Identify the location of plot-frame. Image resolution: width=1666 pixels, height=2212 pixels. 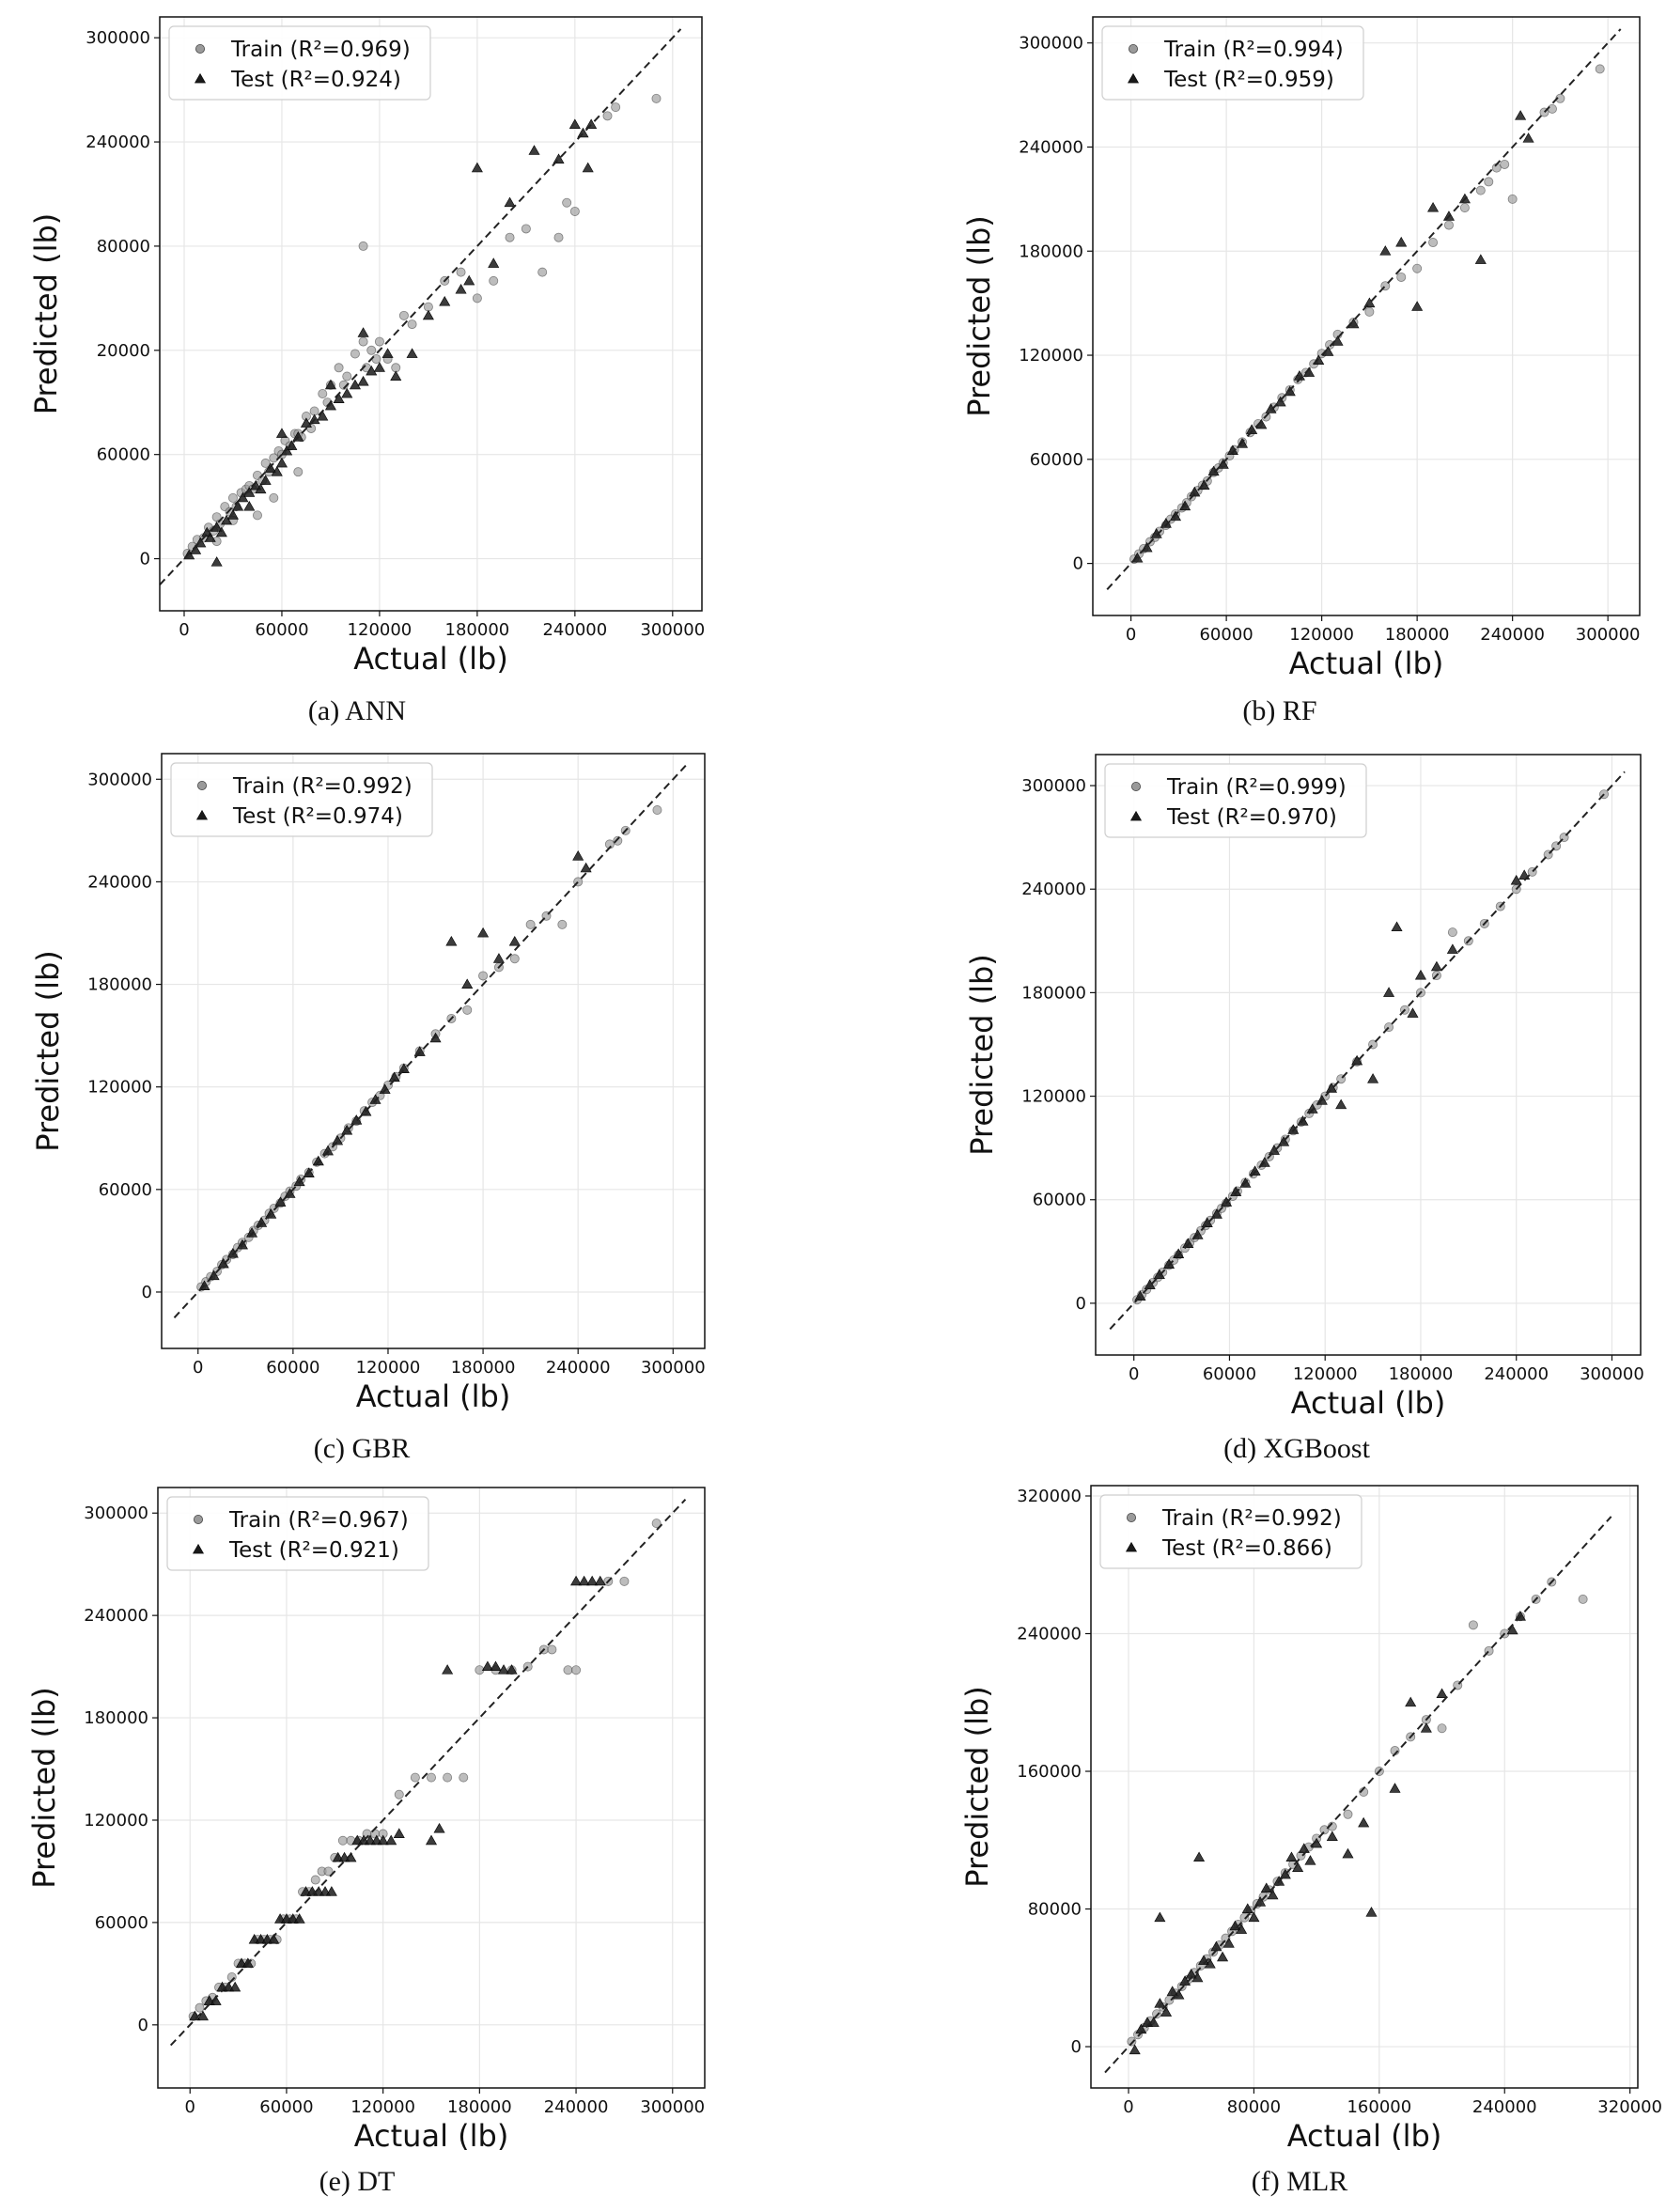
(431, 314).